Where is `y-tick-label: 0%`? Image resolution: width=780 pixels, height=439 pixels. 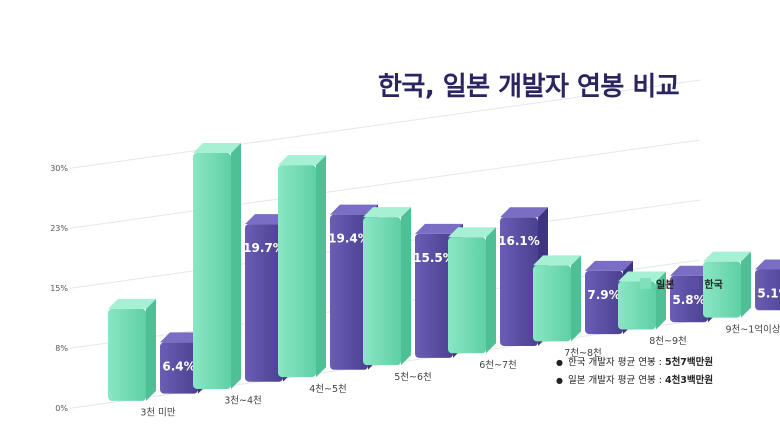
y-tick-label: 0% is located at coordinates (61, 408).